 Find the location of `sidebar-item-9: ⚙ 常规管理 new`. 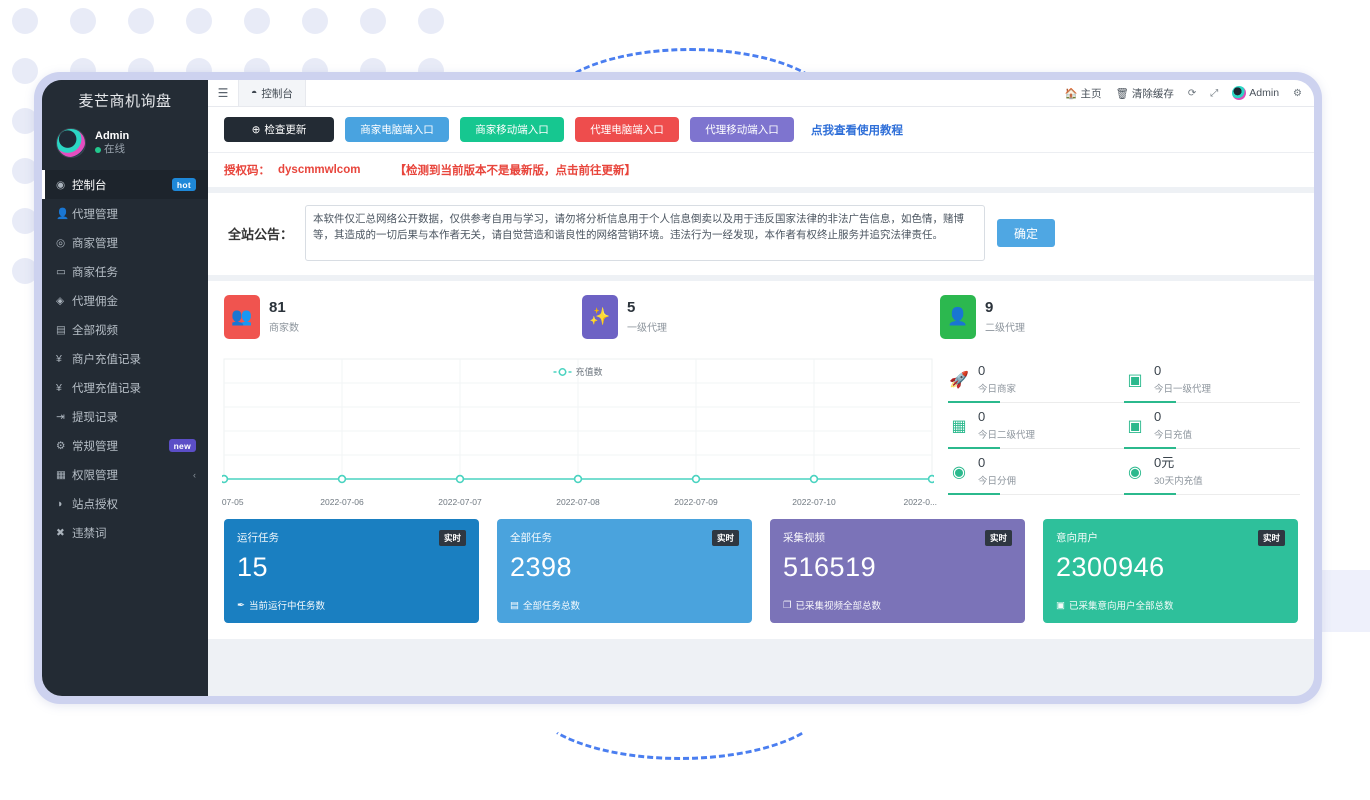

sidebar-item-9: ⚙ 常规管理 new is located at coordinates (125, 445).